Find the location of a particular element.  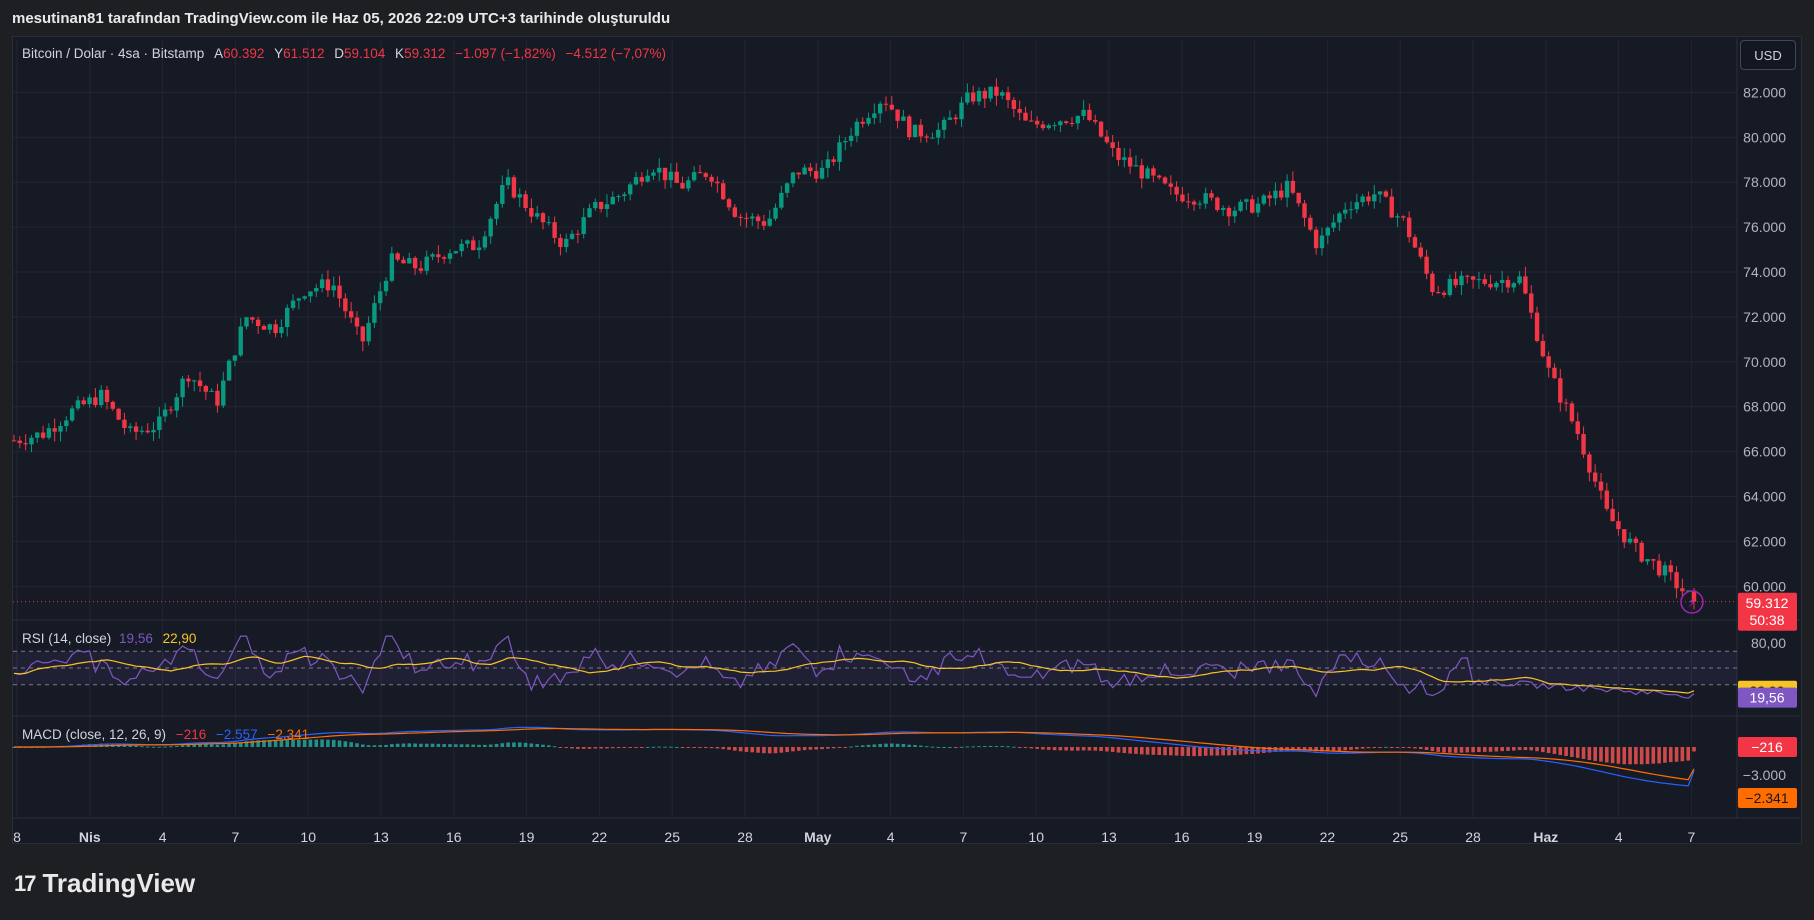

x-tick-label: Nis is located at coordinates (90, 837).